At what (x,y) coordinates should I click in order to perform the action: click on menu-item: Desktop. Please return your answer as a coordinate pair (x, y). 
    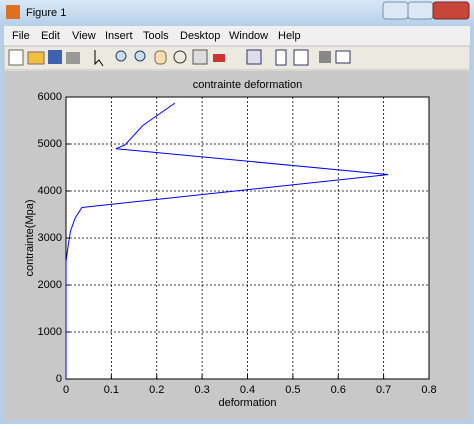
    Looking at the image, I should click on (200, 36).